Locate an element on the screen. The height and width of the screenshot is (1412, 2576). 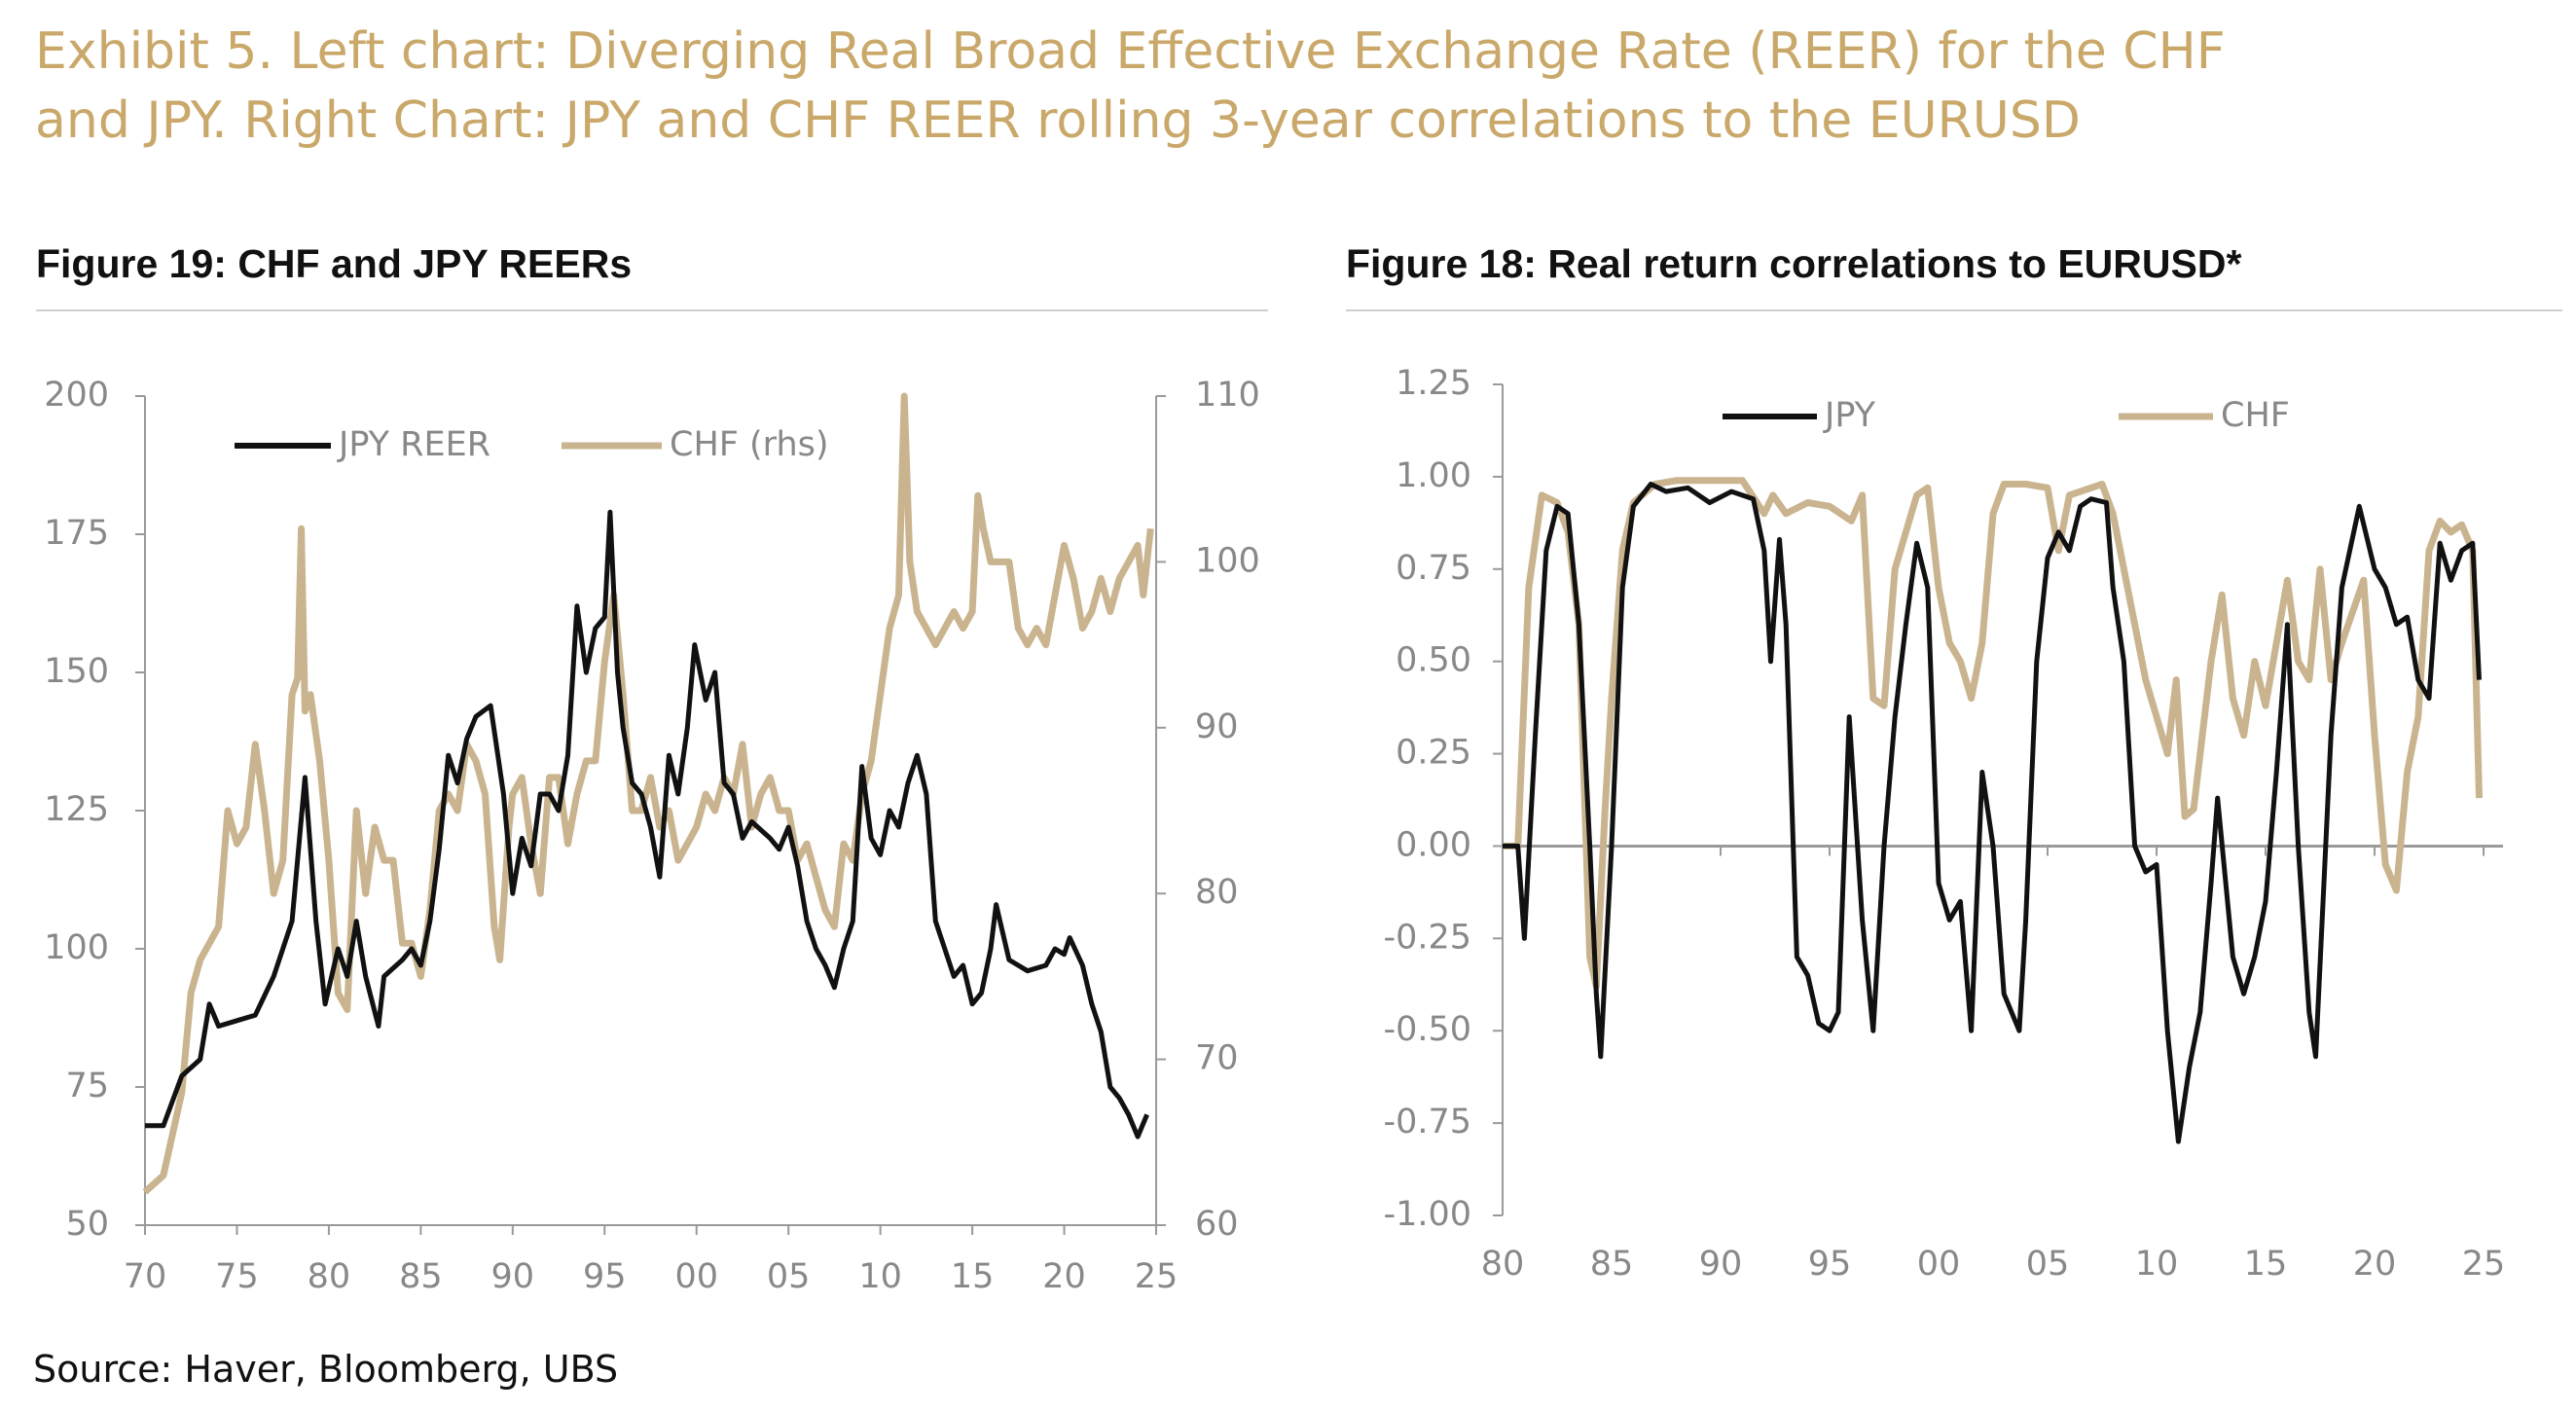
y2-tick-label: 70 is located at coordinates (1217, 1058).